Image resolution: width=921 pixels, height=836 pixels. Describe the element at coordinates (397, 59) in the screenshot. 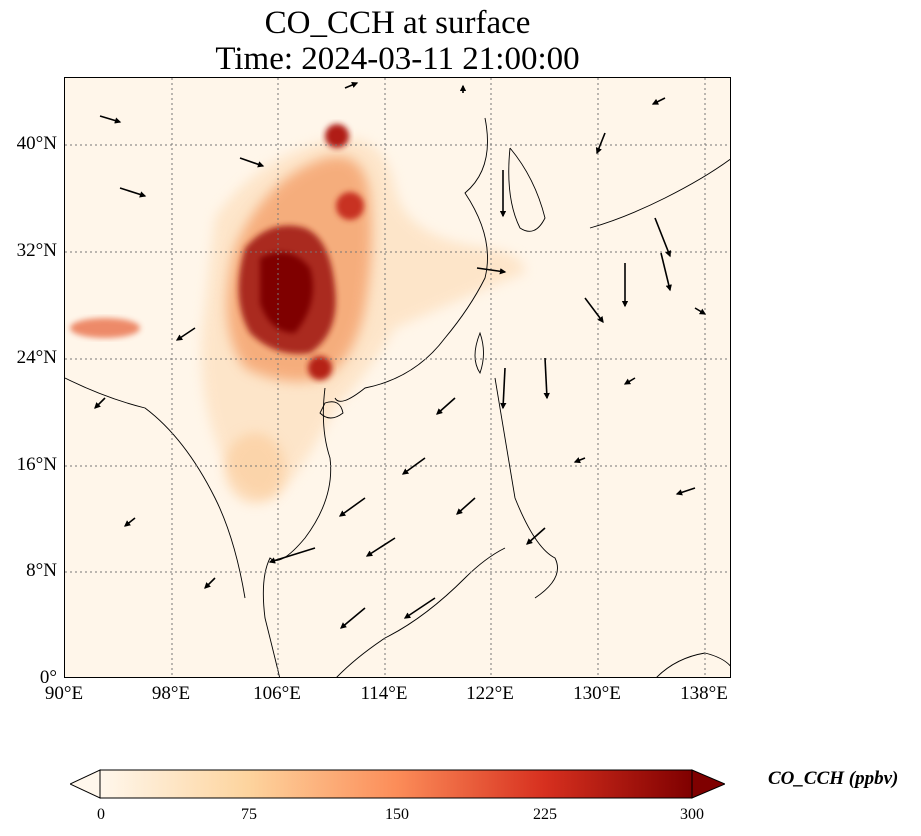

I see `map-subtitle-time: Time: 2024-03-11 21:00:00` at that location.